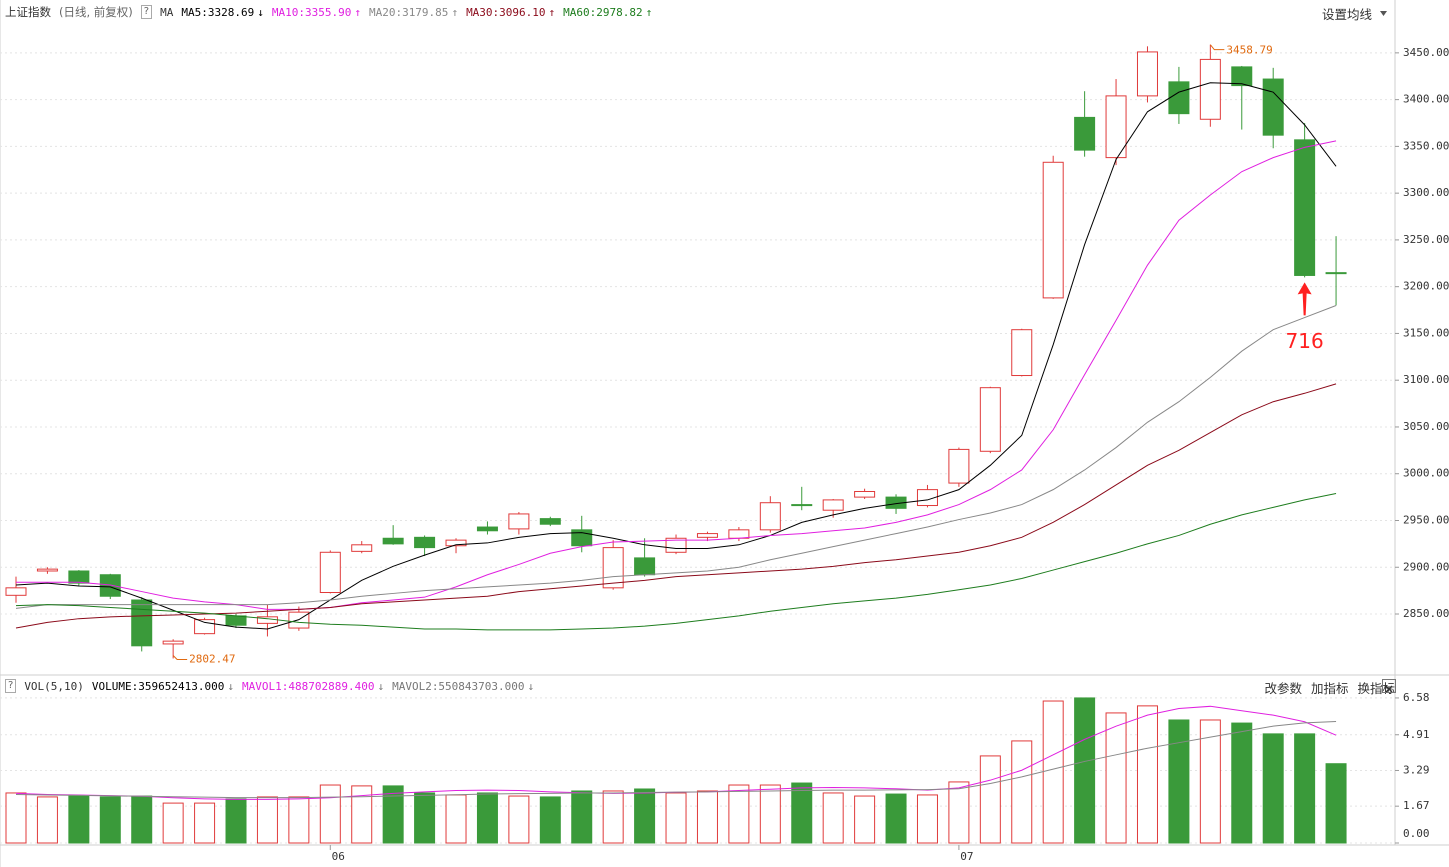 The width and height of the screenshot is (1449, 867). Describe the element at coordinates (1346, 14) in the screenshot. I see `settings-button: 设置均线` at that location.